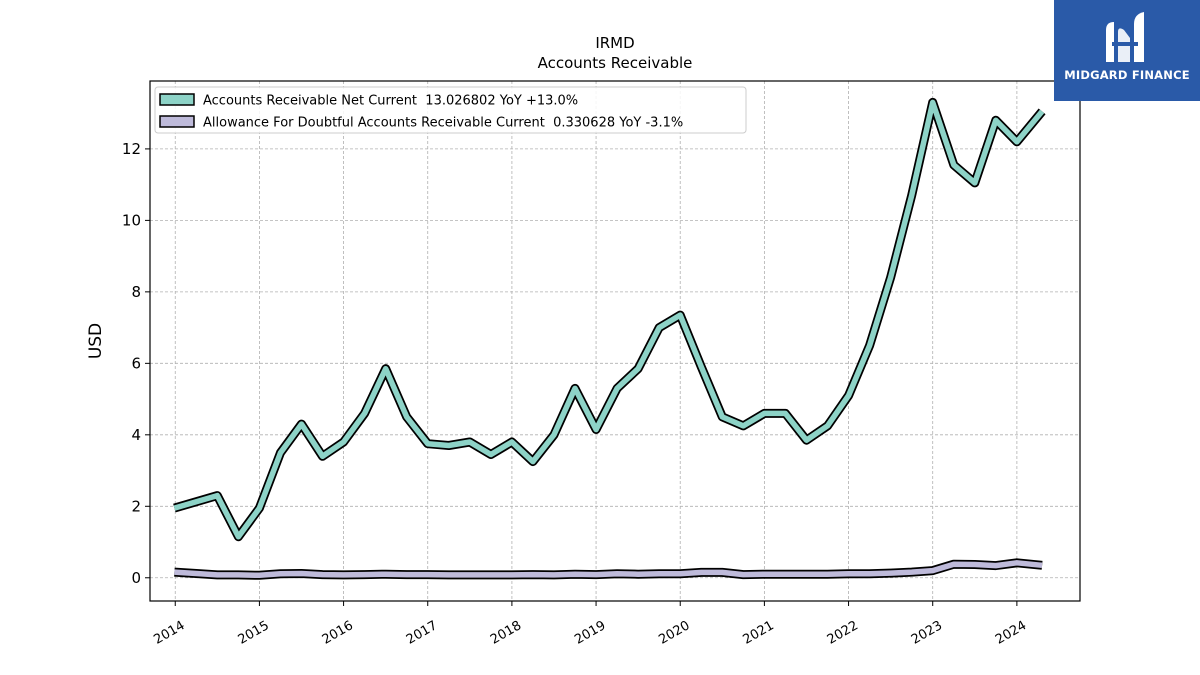  What do you see at coordinates (131, 149) in the screenshot?
I see `y-tick-label: 12` at bounding box center [131, 149].